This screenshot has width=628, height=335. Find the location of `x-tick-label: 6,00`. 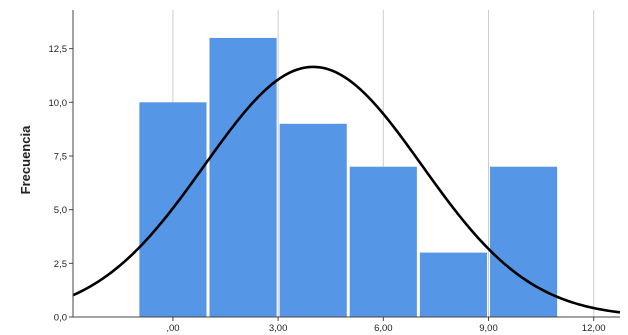

x-tick-label: 6,00 is located at coordinates (383, 328).